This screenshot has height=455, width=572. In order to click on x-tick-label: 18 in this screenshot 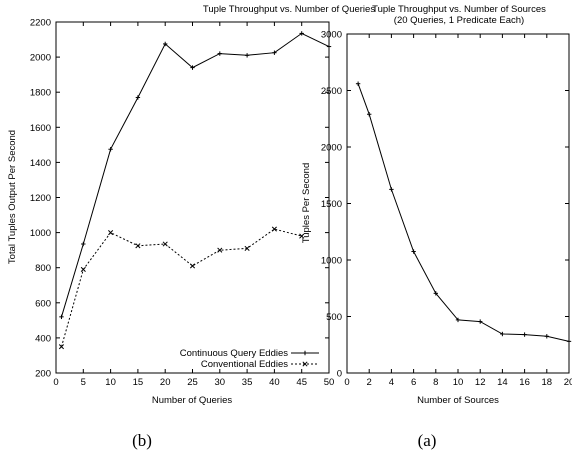, I will do `click(547, 382)`.